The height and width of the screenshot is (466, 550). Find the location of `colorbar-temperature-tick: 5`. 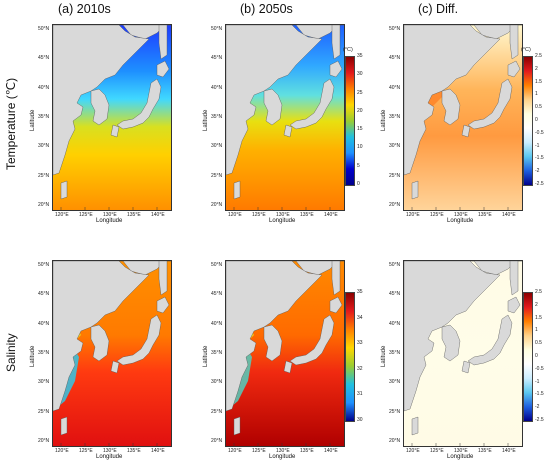

colorbar-temperature-tick: 5 is located at coordinates (358, 165).